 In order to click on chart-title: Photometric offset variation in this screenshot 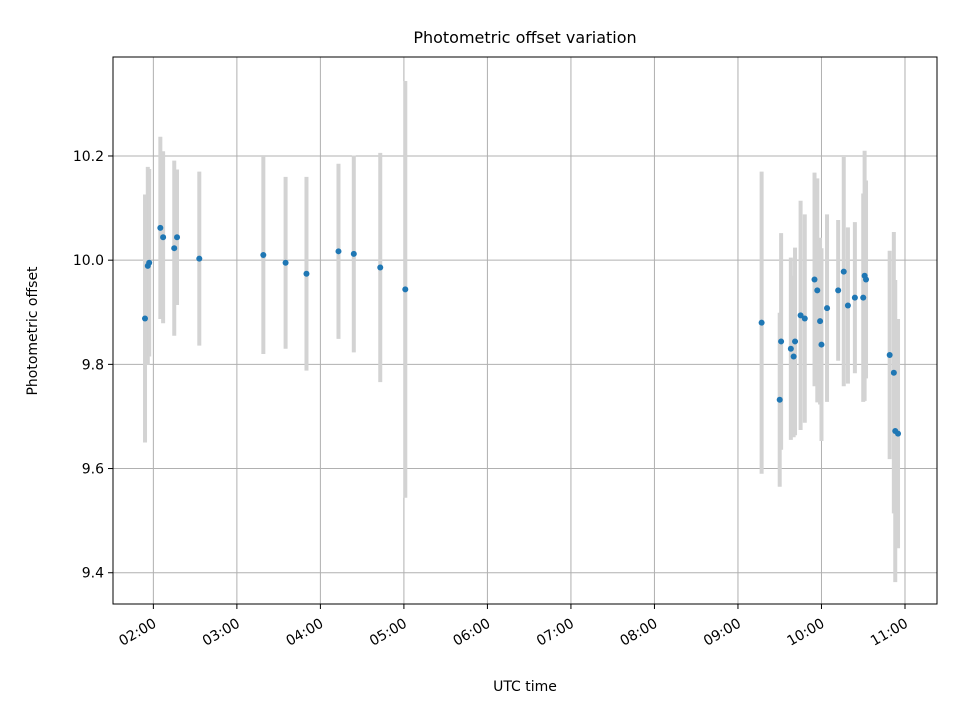, I will do `click(524, 37)`.